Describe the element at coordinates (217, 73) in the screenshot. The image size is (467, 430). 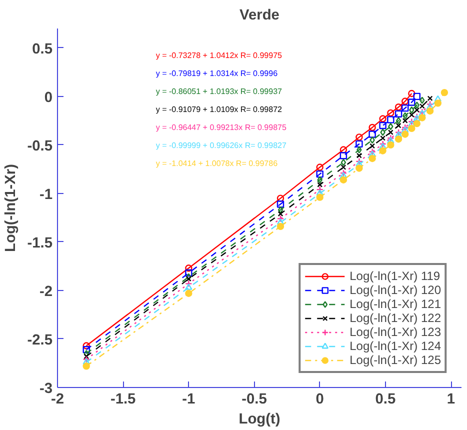
I see `annotation: y = -0.79819 + 1.0314x R= 0.9996` at that location.